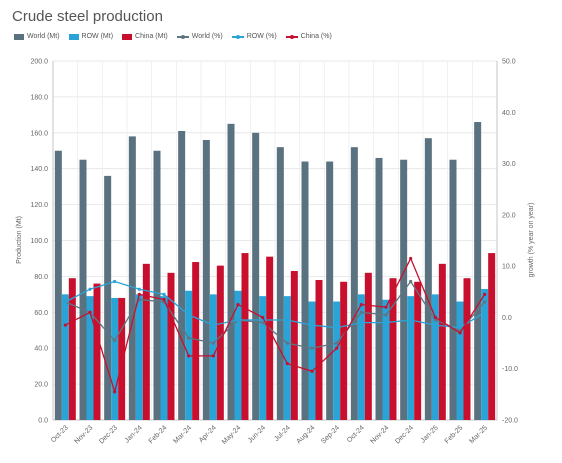 The width and height of the screenshot is (562, 463). Describe the element at coordinates (509, 267) in the screenshot. I see `y2-tick-label: 10.0` at that location.